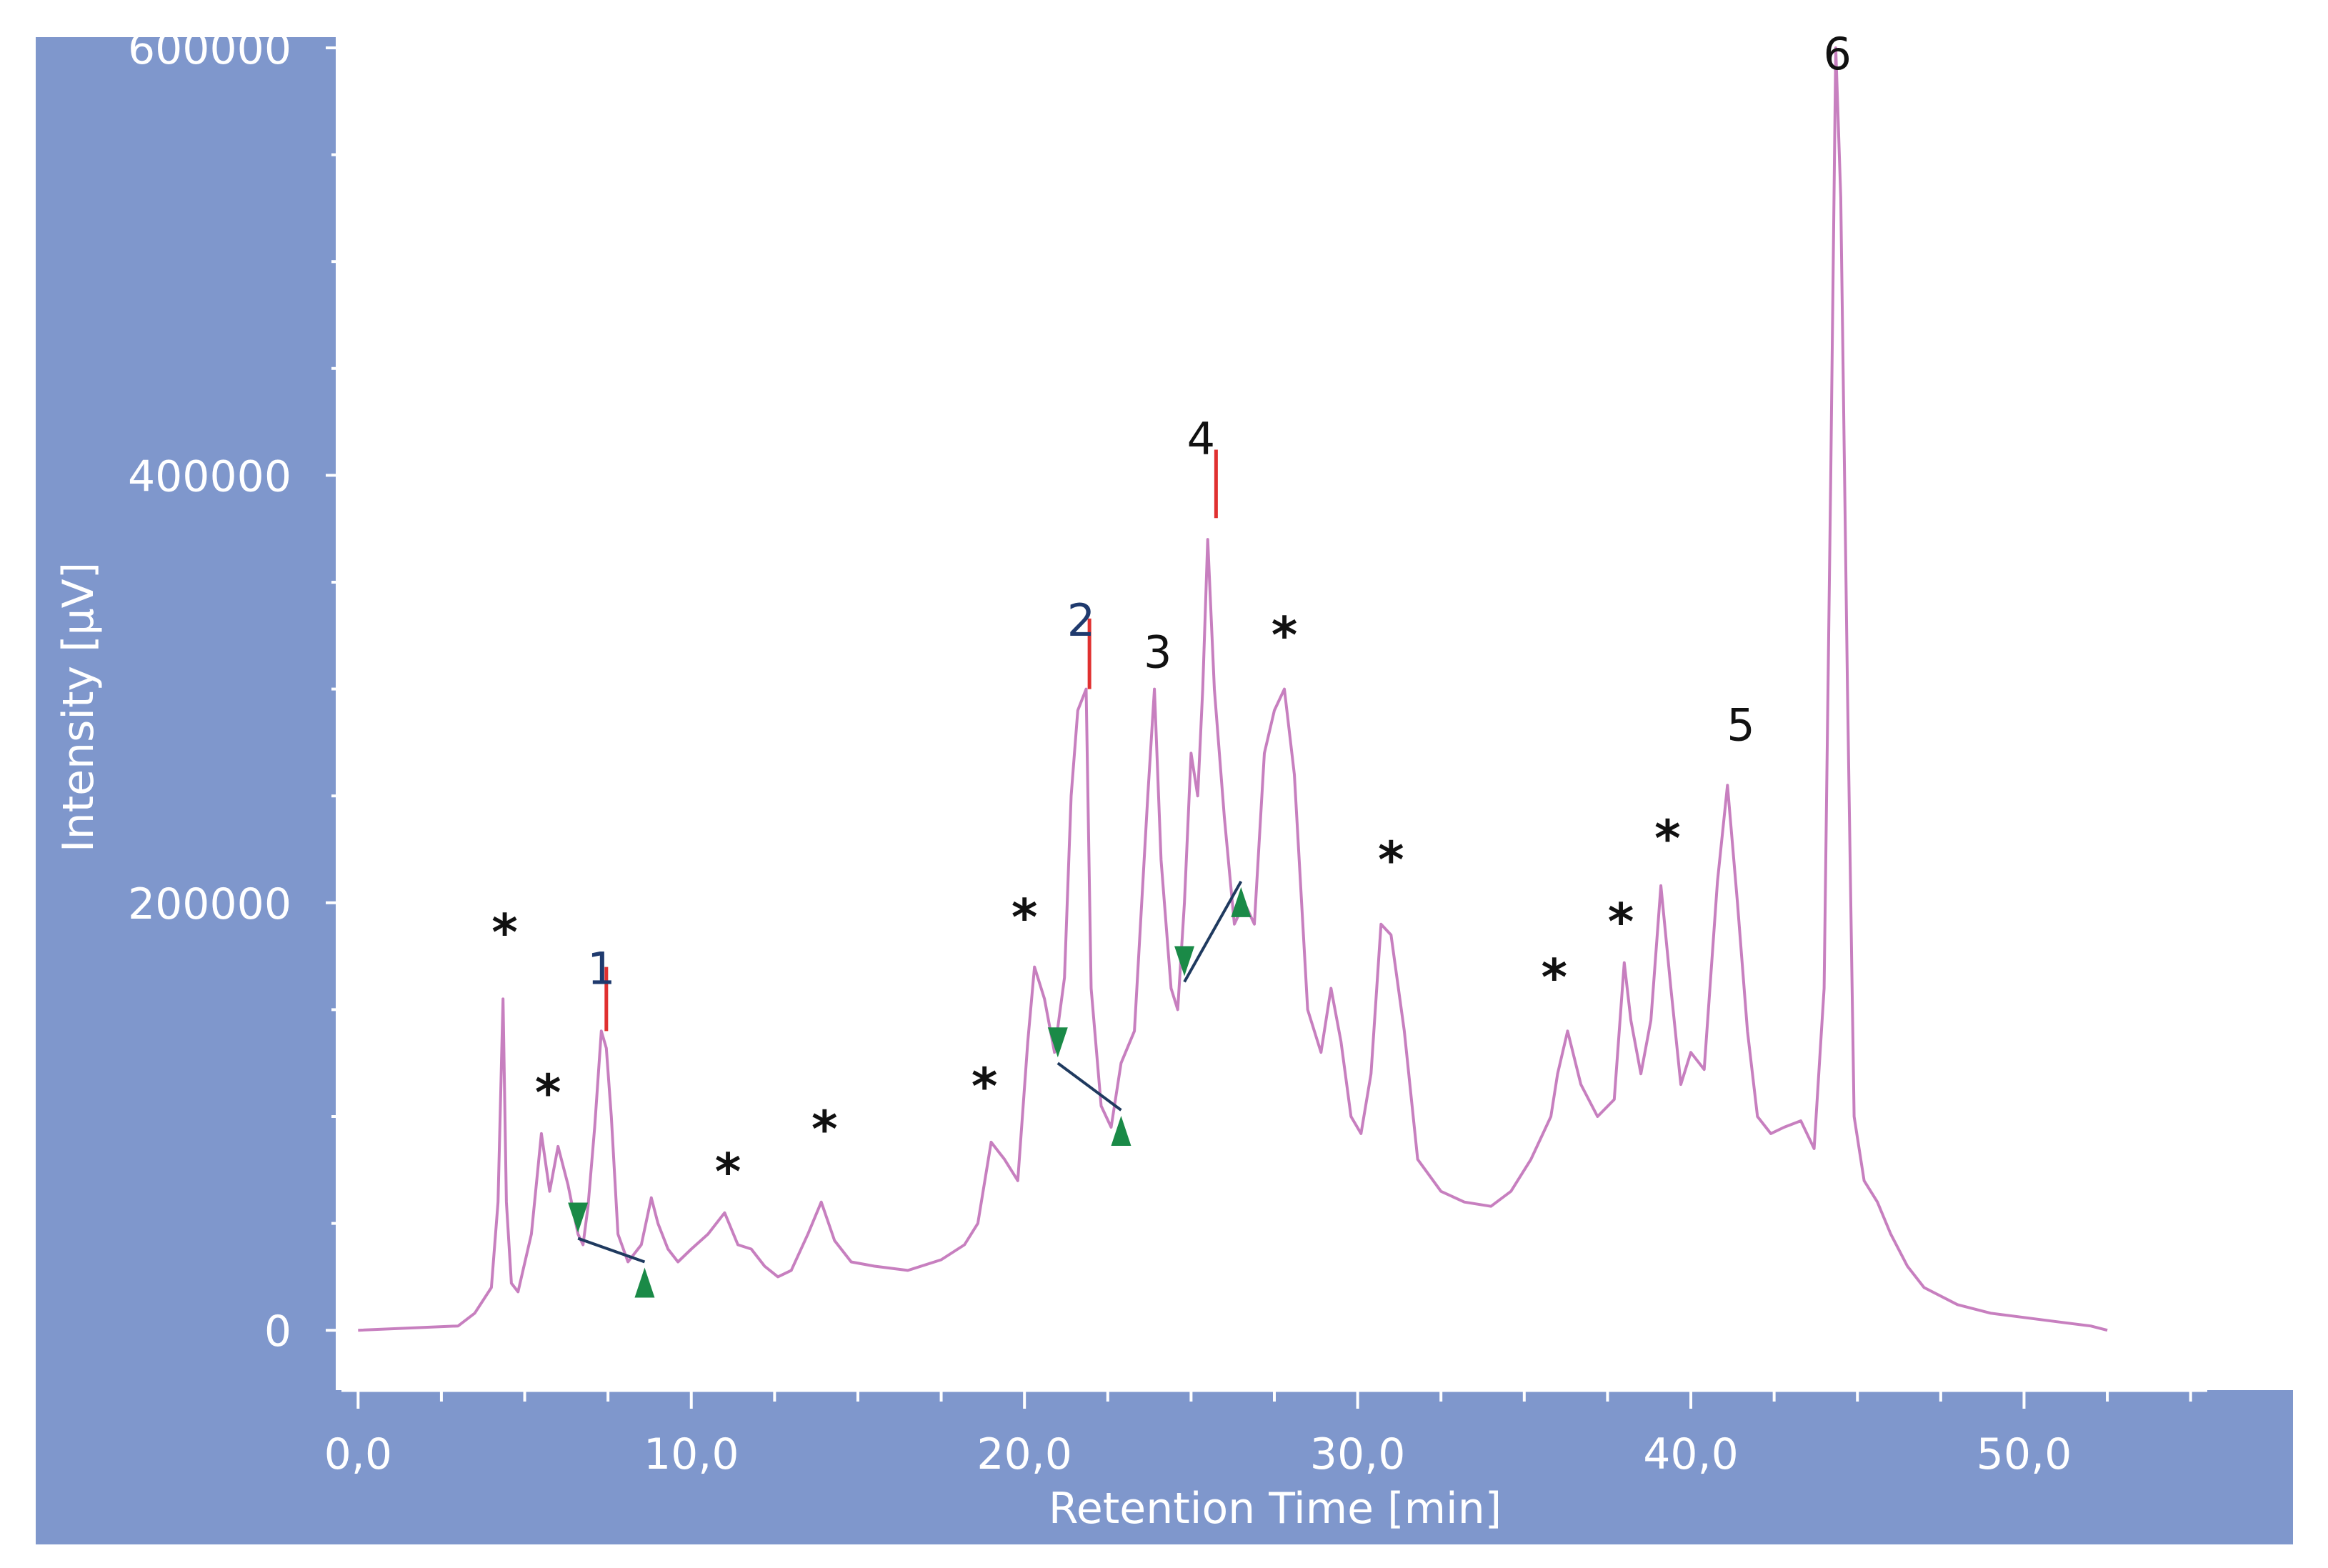 The height and width of the screenshot is (1568, 2328). Describe the element at coordinates (1201, 438) in the screenshot. I see `peak-number-label: 4` at that location.